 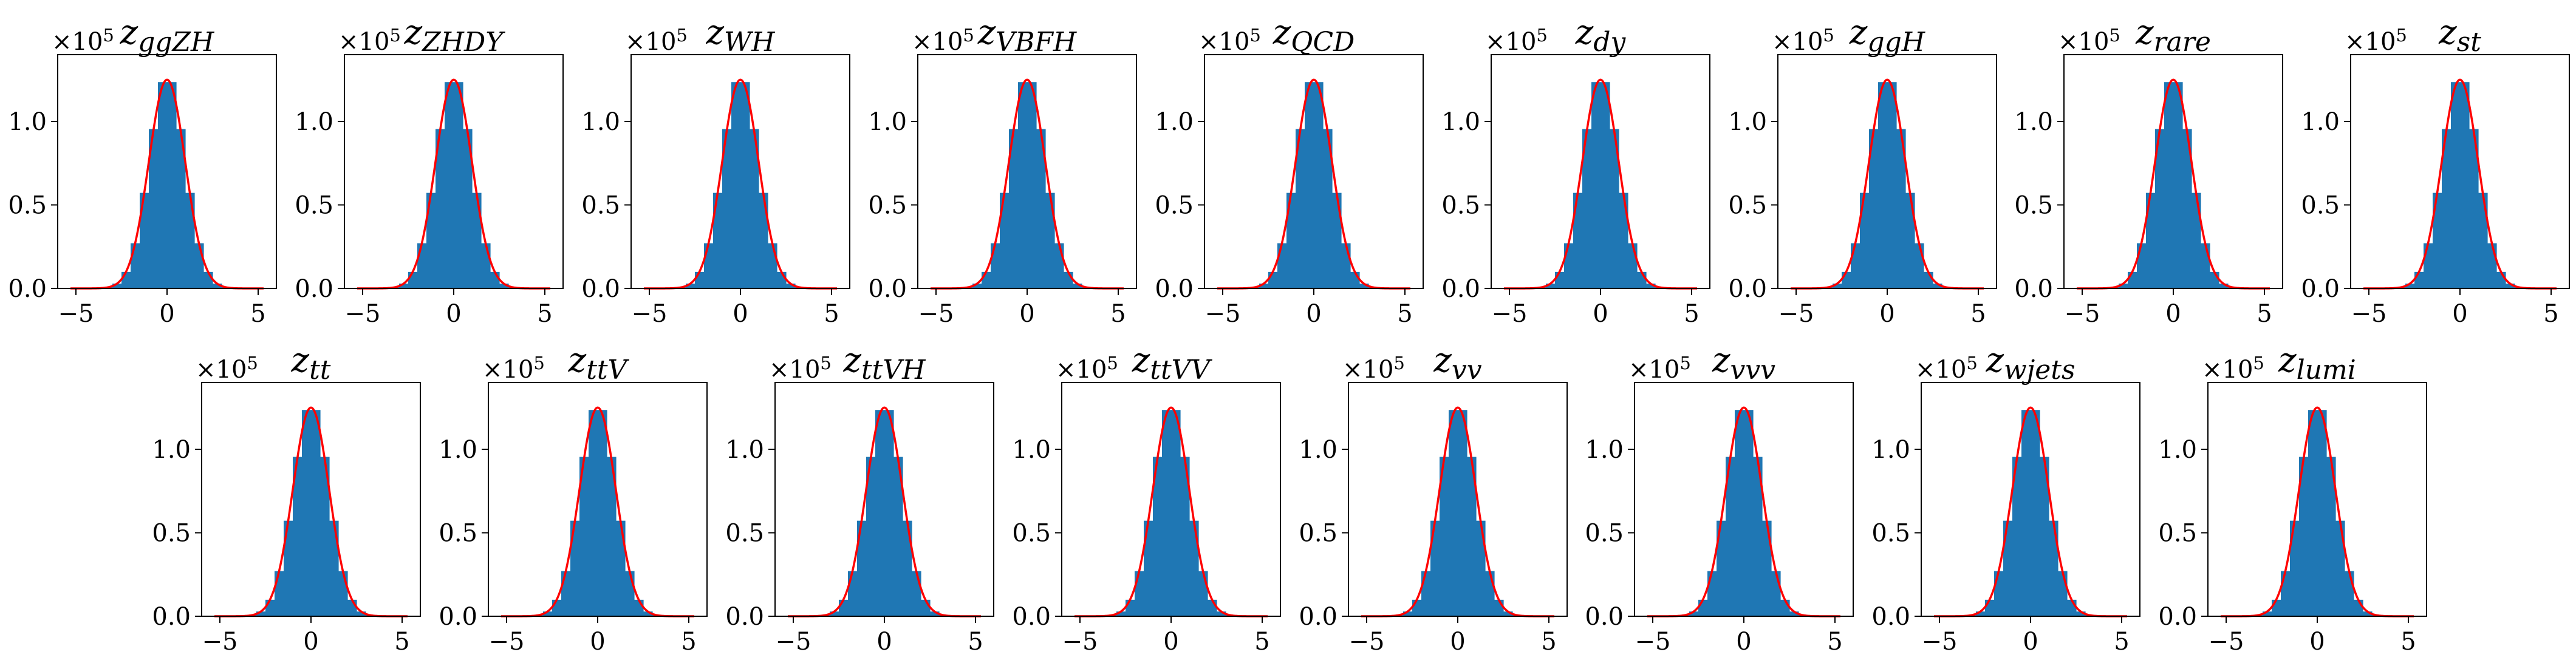 I want to click on panel-ggH: −5 0 5 0.0 0.5 1.0 ×105 zggH, so click(x=1862, y=170).